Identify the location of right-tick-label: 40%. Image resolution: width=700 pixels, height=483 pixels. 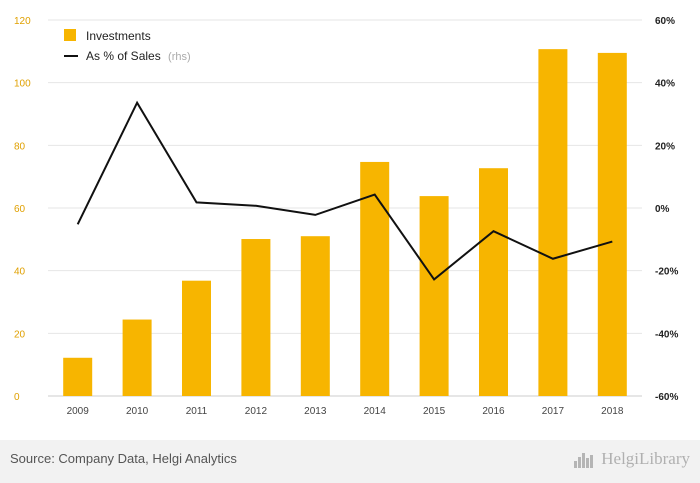
(665, 84).